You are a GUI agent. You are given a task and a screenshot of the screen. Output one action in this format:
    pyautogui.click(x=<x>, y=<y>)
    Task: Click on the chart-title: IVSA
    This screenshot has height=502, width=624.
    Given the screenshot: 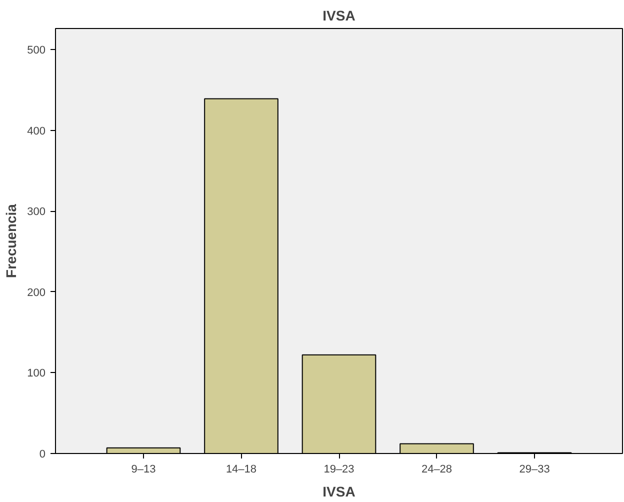 What is the action you would take?
    pyautogui.click(x=339, y=16)
    